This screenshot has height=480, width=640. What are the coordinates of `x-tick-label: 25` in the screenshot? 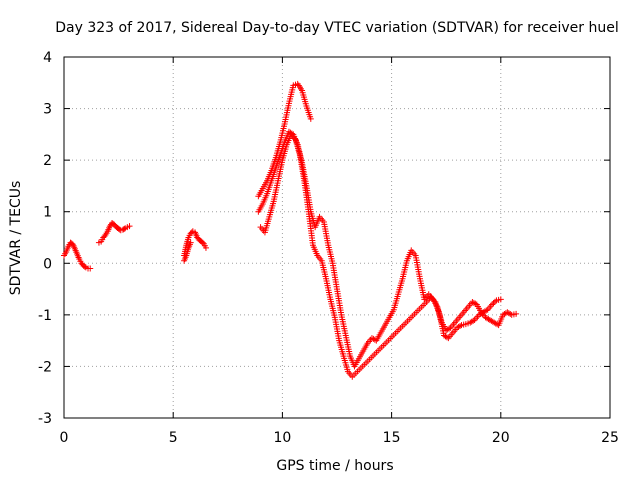 It's located at (610, 438).